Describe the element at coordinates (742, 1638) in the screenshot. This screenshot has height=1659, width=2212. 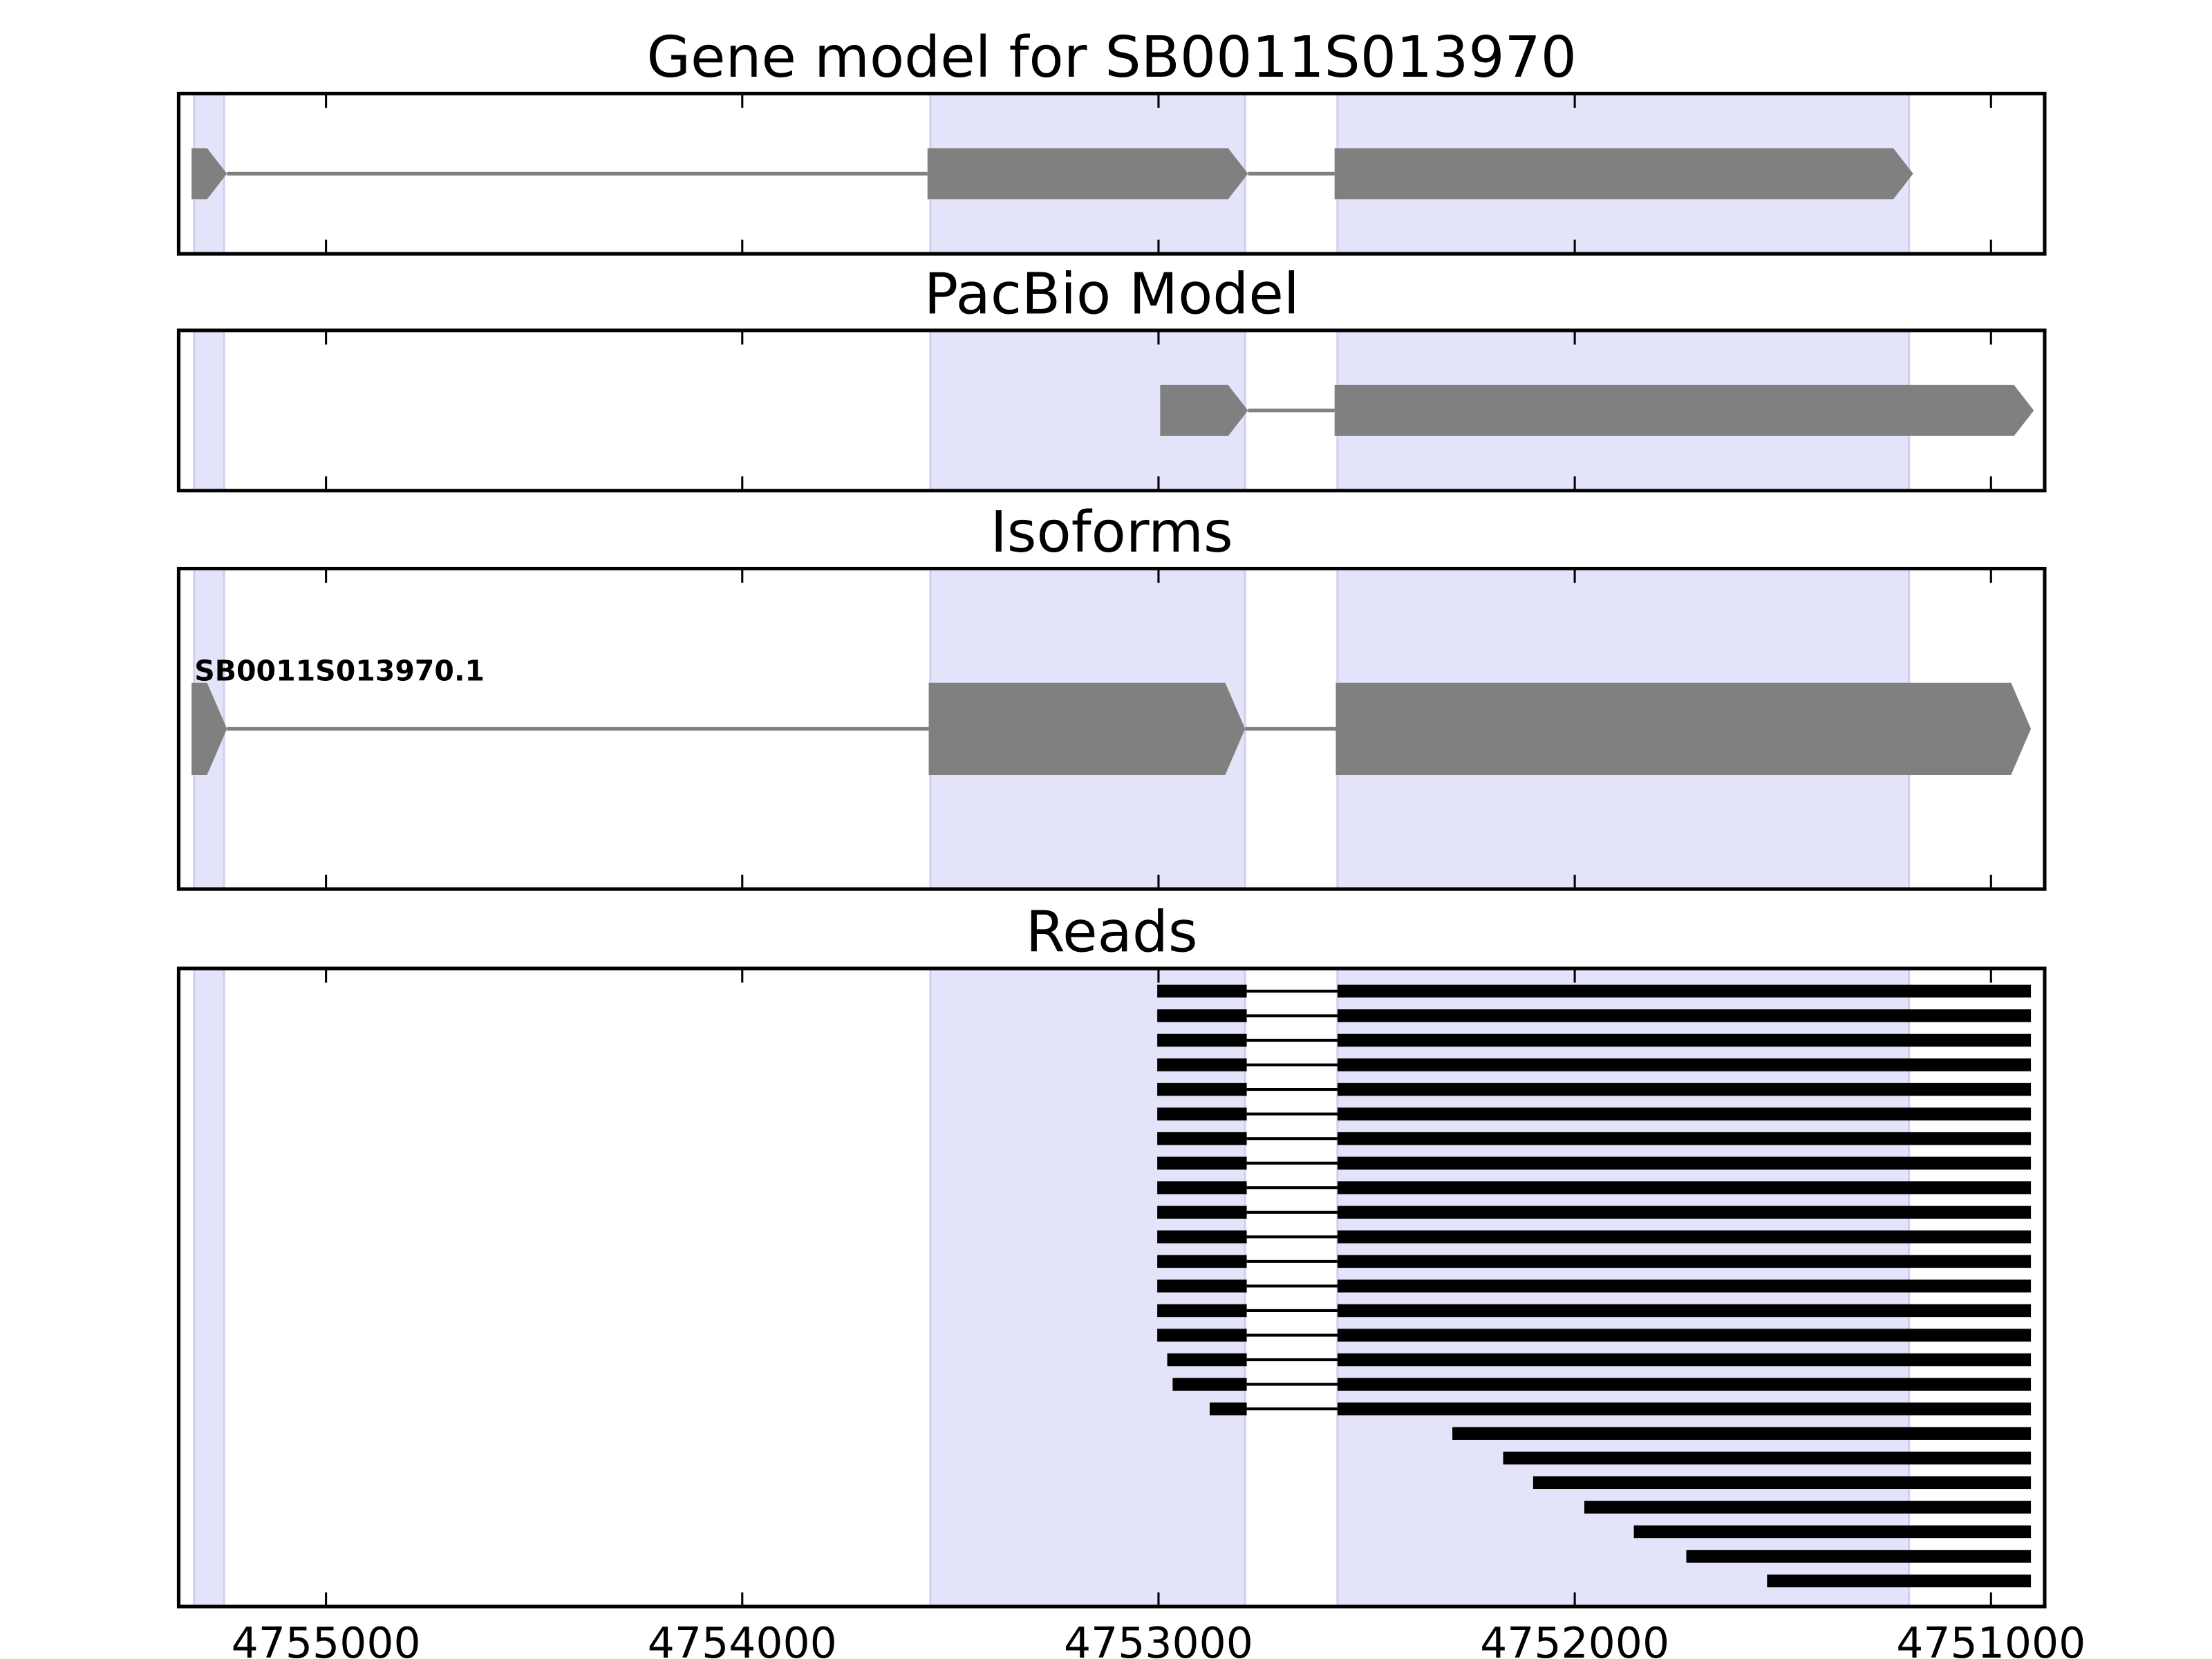
I see `x-tick-label: 4754000` at that location.